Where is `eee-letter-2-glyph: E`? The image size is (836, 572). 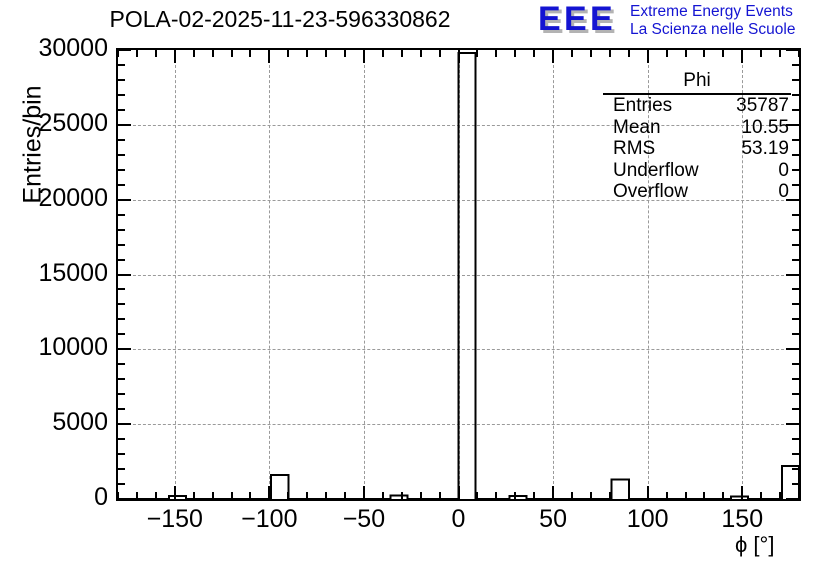
eee-letter-2-glyph: E is located at coordinates (575, 19).